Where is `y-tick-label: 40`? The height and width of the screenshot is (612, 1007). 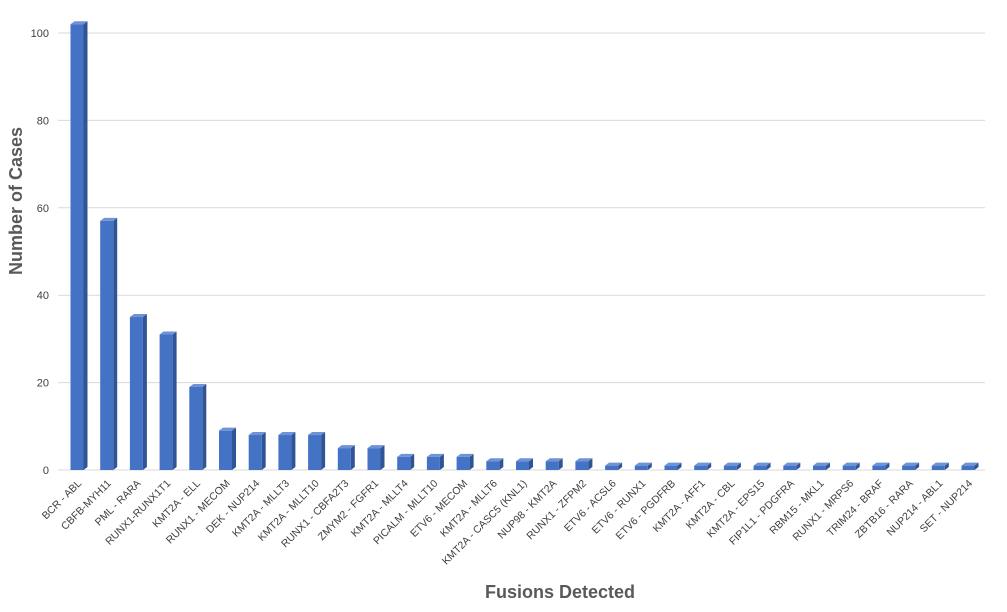
y-tick-label: 40 is located at coordinates (43, 296).